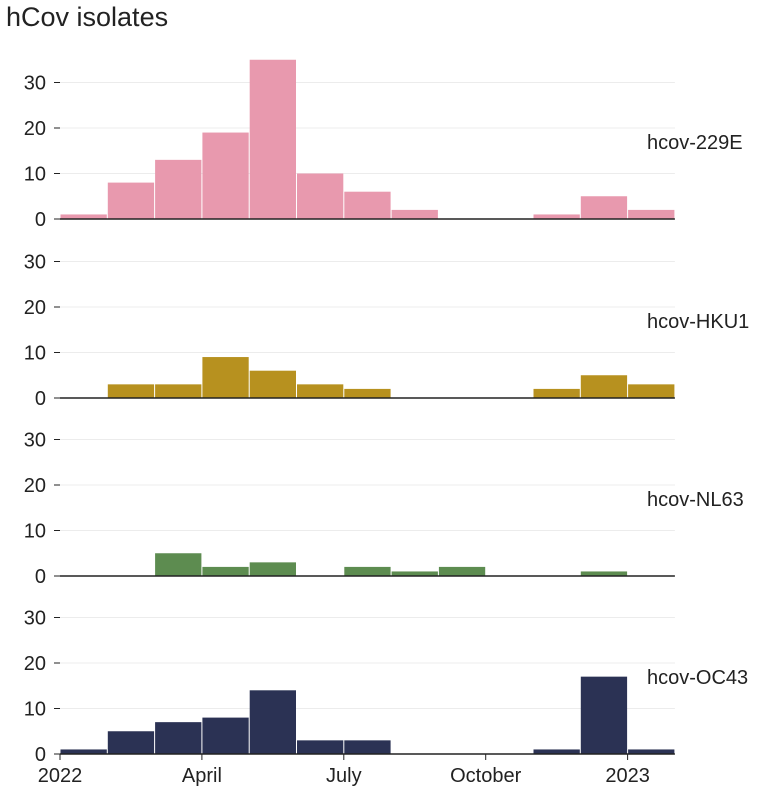  What do you see at coordinates (697, 678) in the screenshot?
I see `facet-label: hcov-OC43` at bounding box center [697, 678].